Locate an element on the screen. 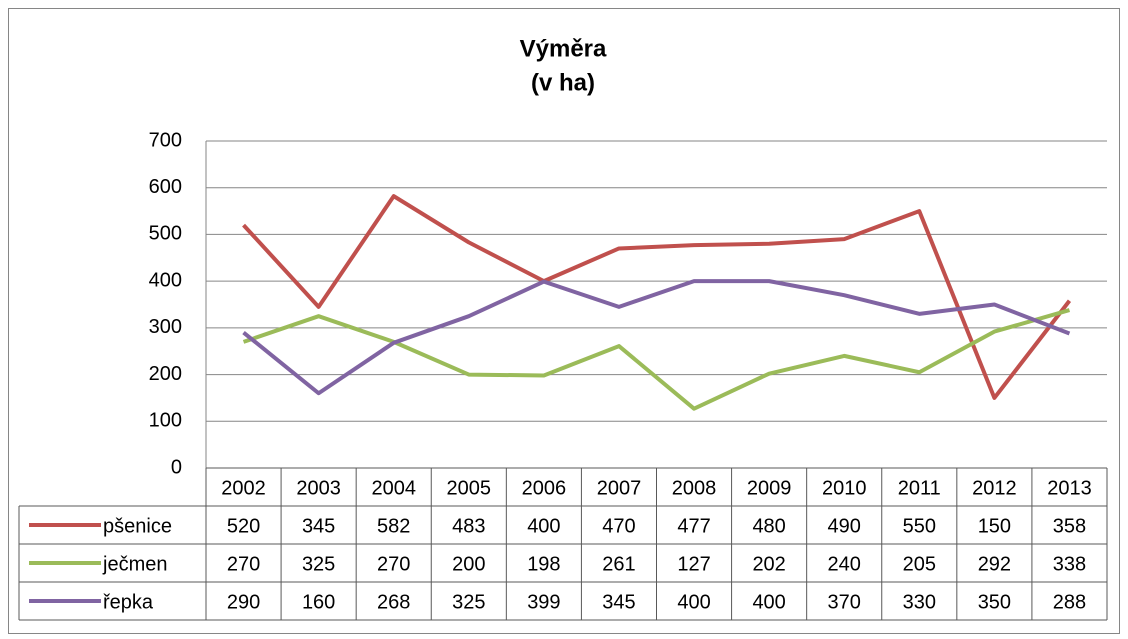 This screenshot has width=1128, height=639. y-tick-label: 200 is located at coordinates (165, 374).